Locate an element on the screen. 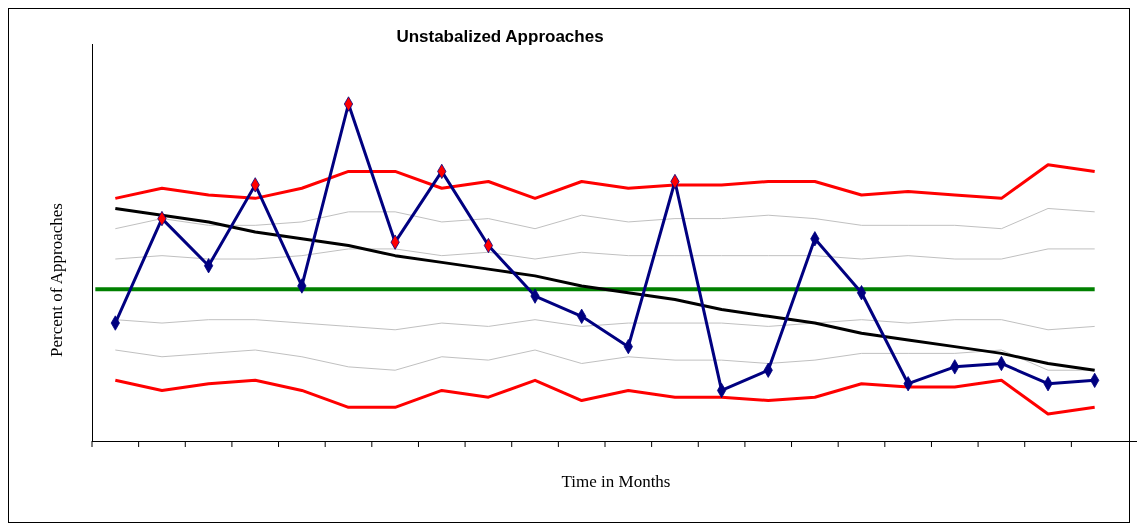 Image resolution: width=1138 pixels, height=531 pixels. chart-title: Unstabalized Approaches is located at coordinates (500, 36).